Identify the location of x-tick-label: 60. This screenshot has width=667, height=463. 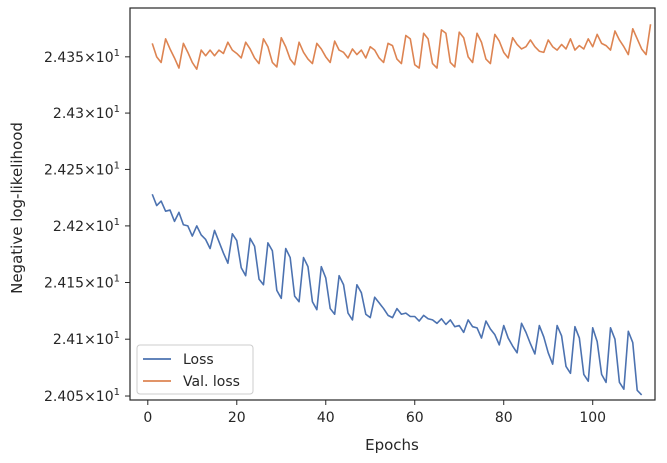
(415, 418).